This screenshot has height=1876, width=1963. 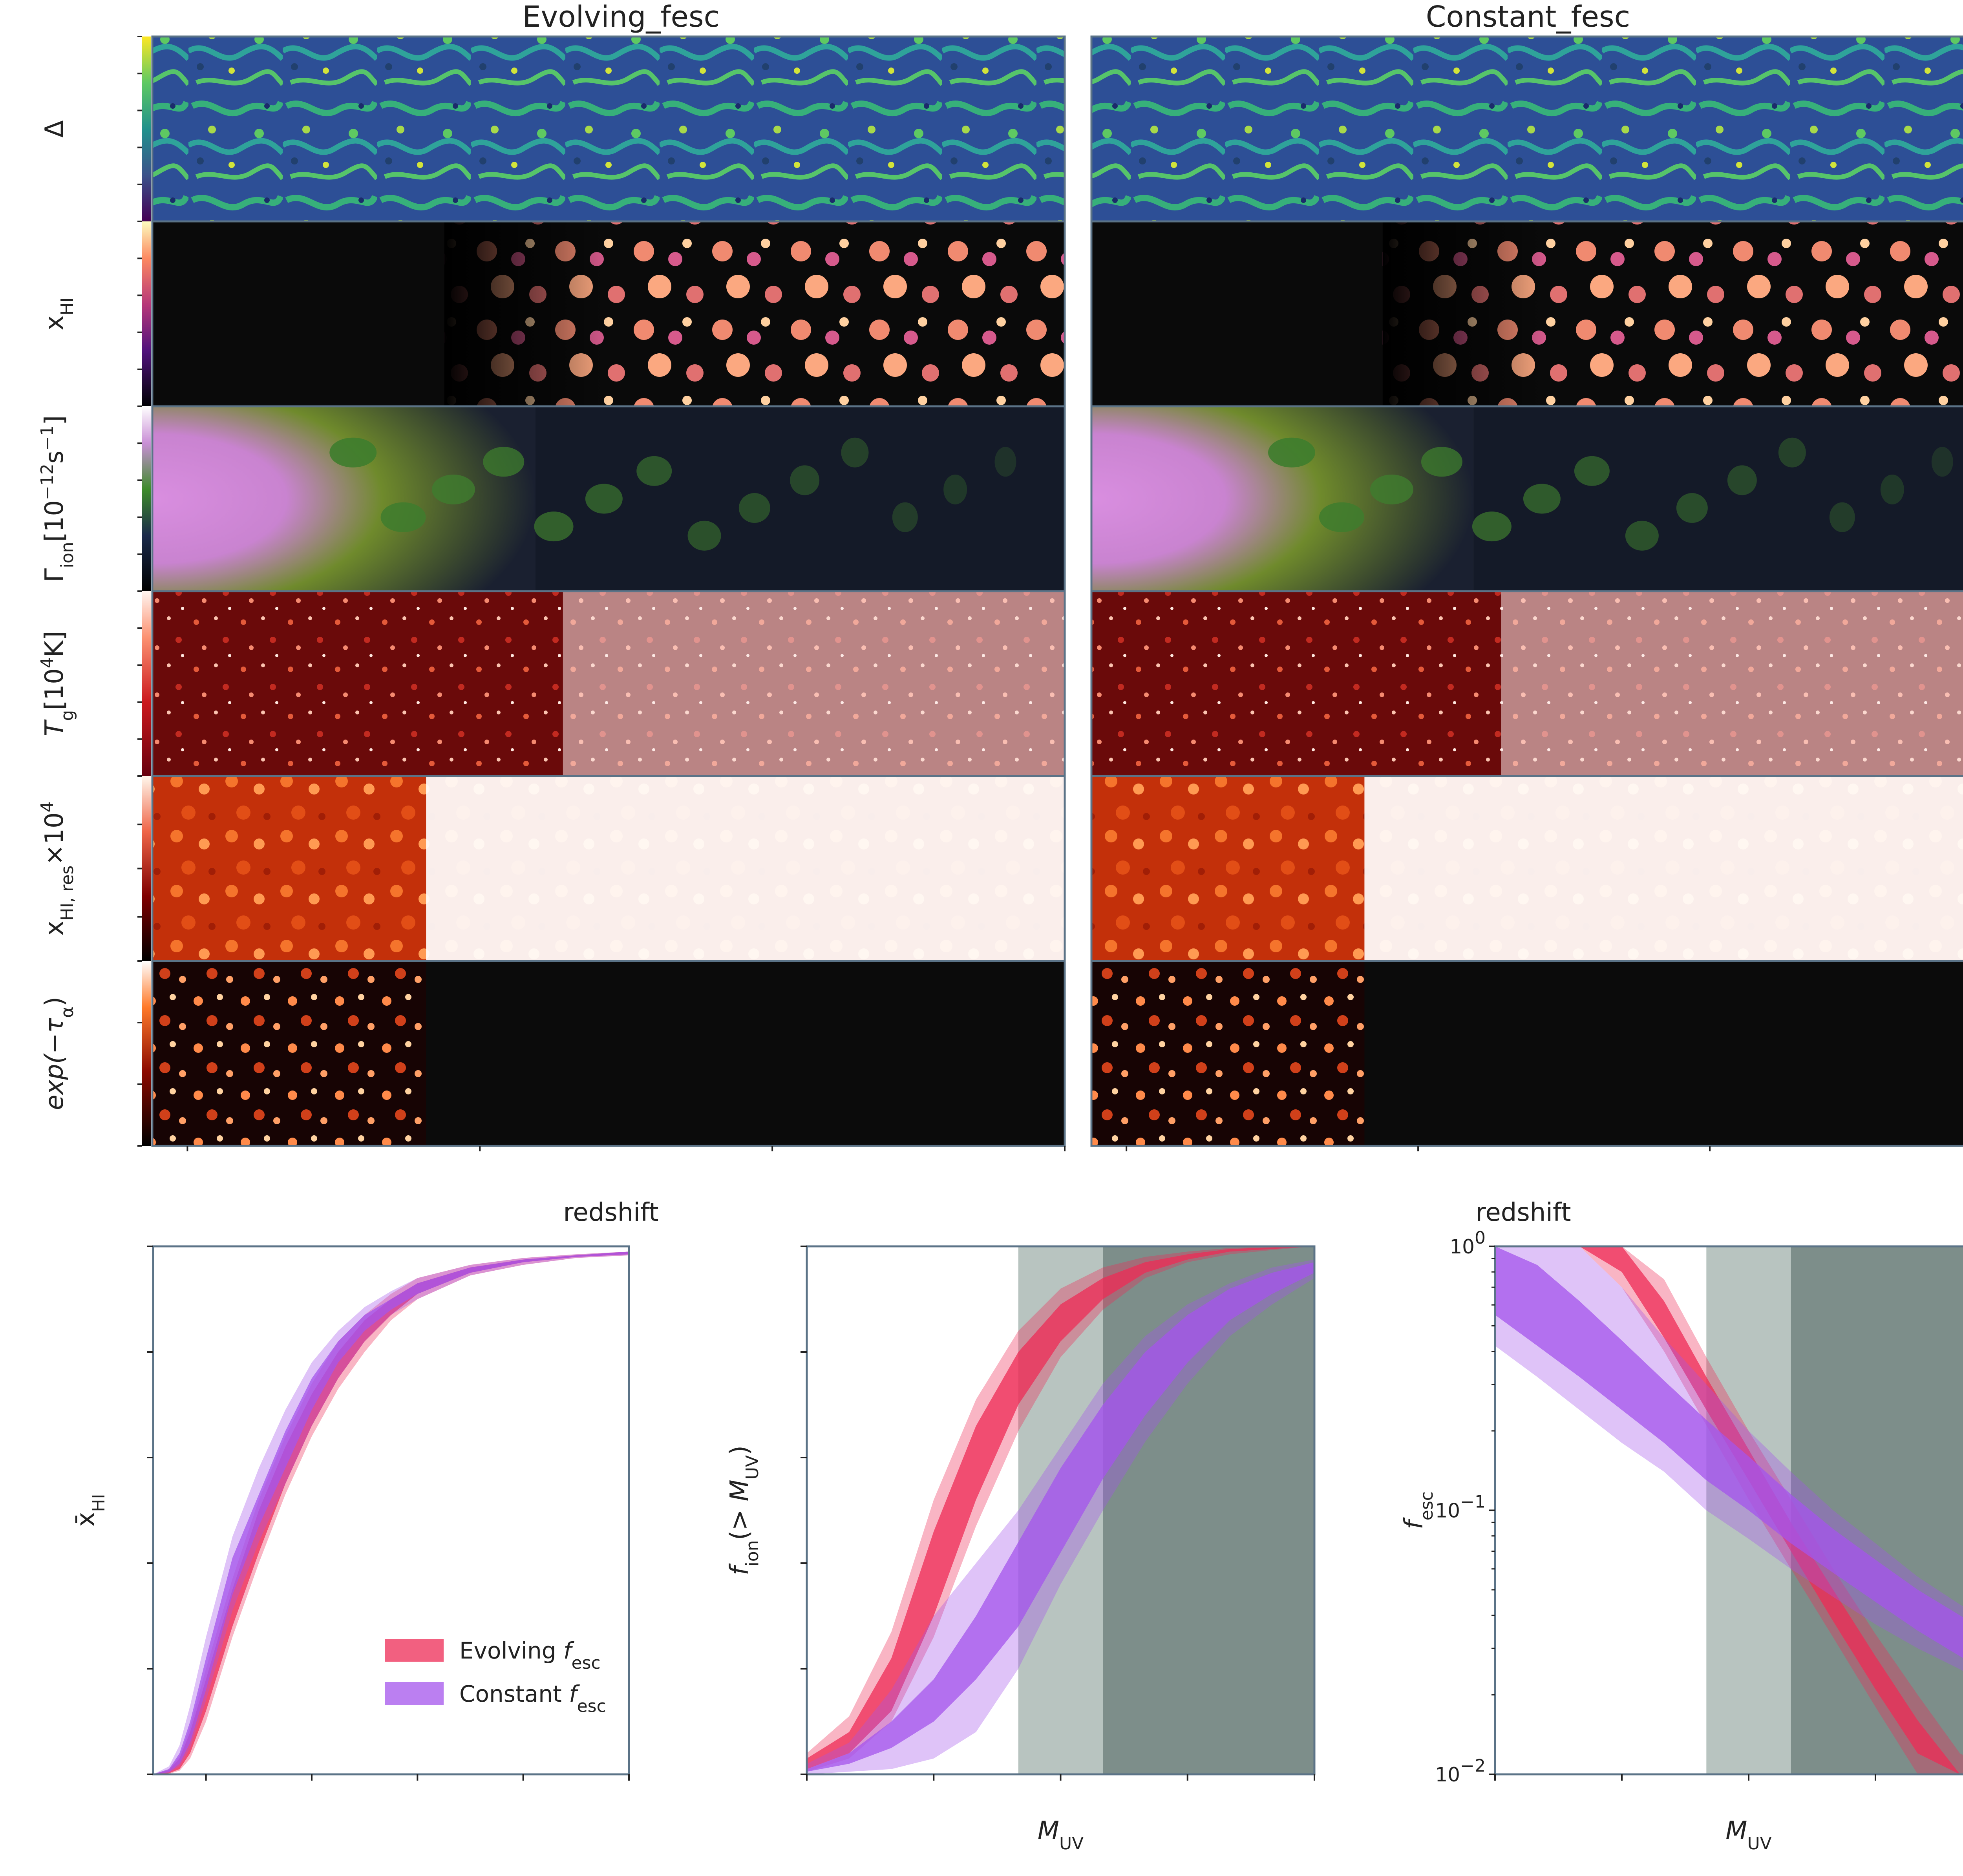 I want to click on plot-frame, so click(x=391, y=1510).